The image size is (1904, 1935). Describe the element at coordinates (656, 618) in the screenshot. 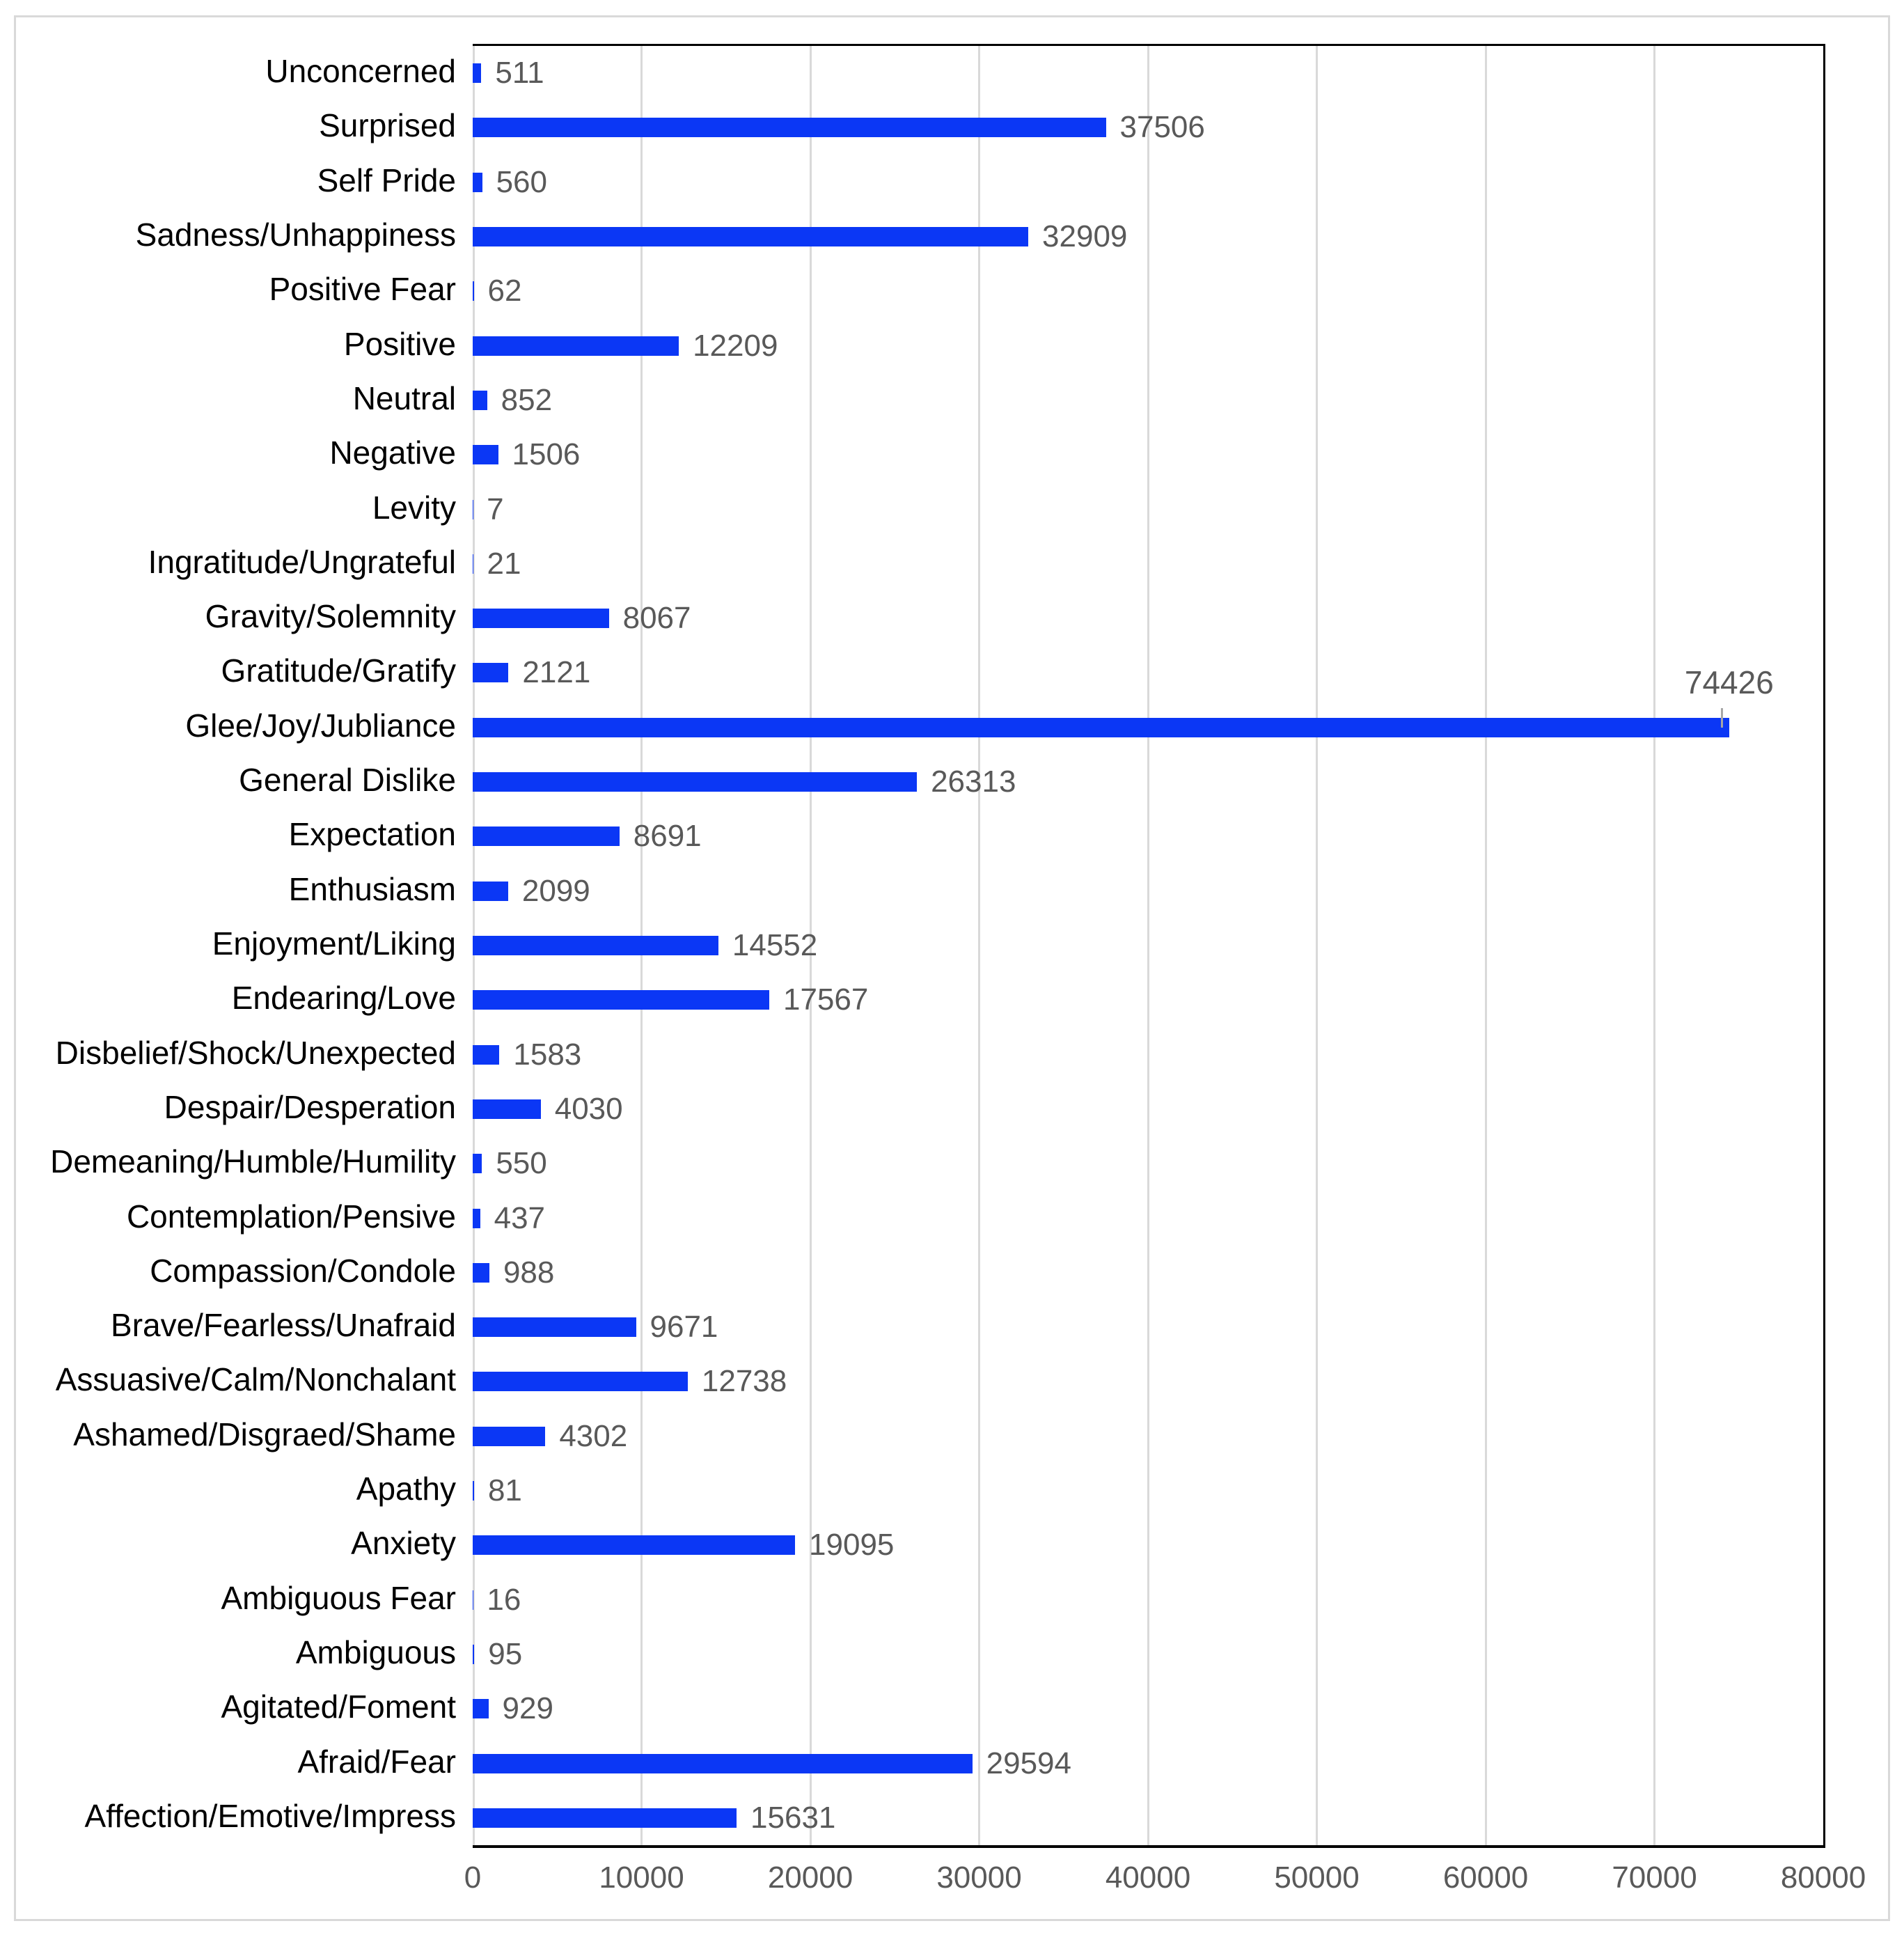

I see `bar-value-label: 8067` at that location.